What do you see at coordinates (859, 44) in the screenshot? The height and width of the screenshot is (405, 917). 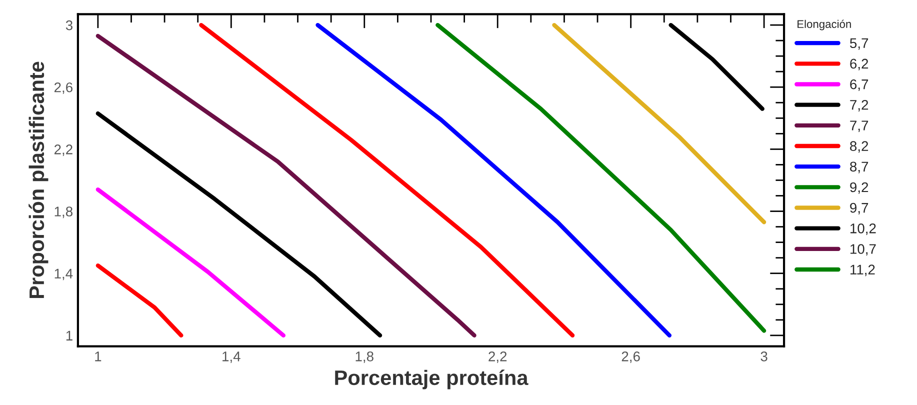 I see `legend-label: 5,7` at bounding box center [859, 44].